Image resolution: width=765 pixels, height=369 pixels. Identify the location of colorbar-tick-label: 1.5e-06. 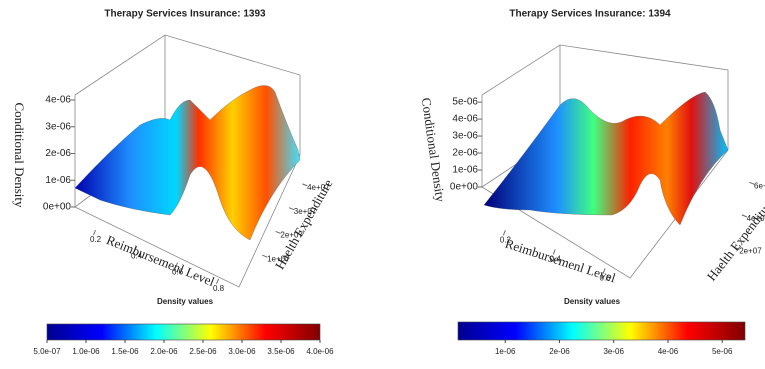
(125, 351).